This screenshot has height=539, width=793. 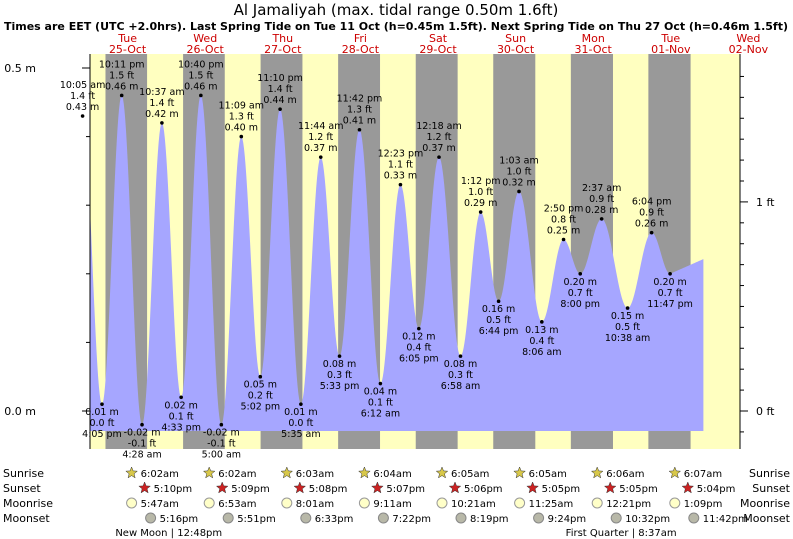 What do you see at coordinates (282, 38) in the screenshot?
I see `day-label-dow: Thu` at bounding box center [282, 38].